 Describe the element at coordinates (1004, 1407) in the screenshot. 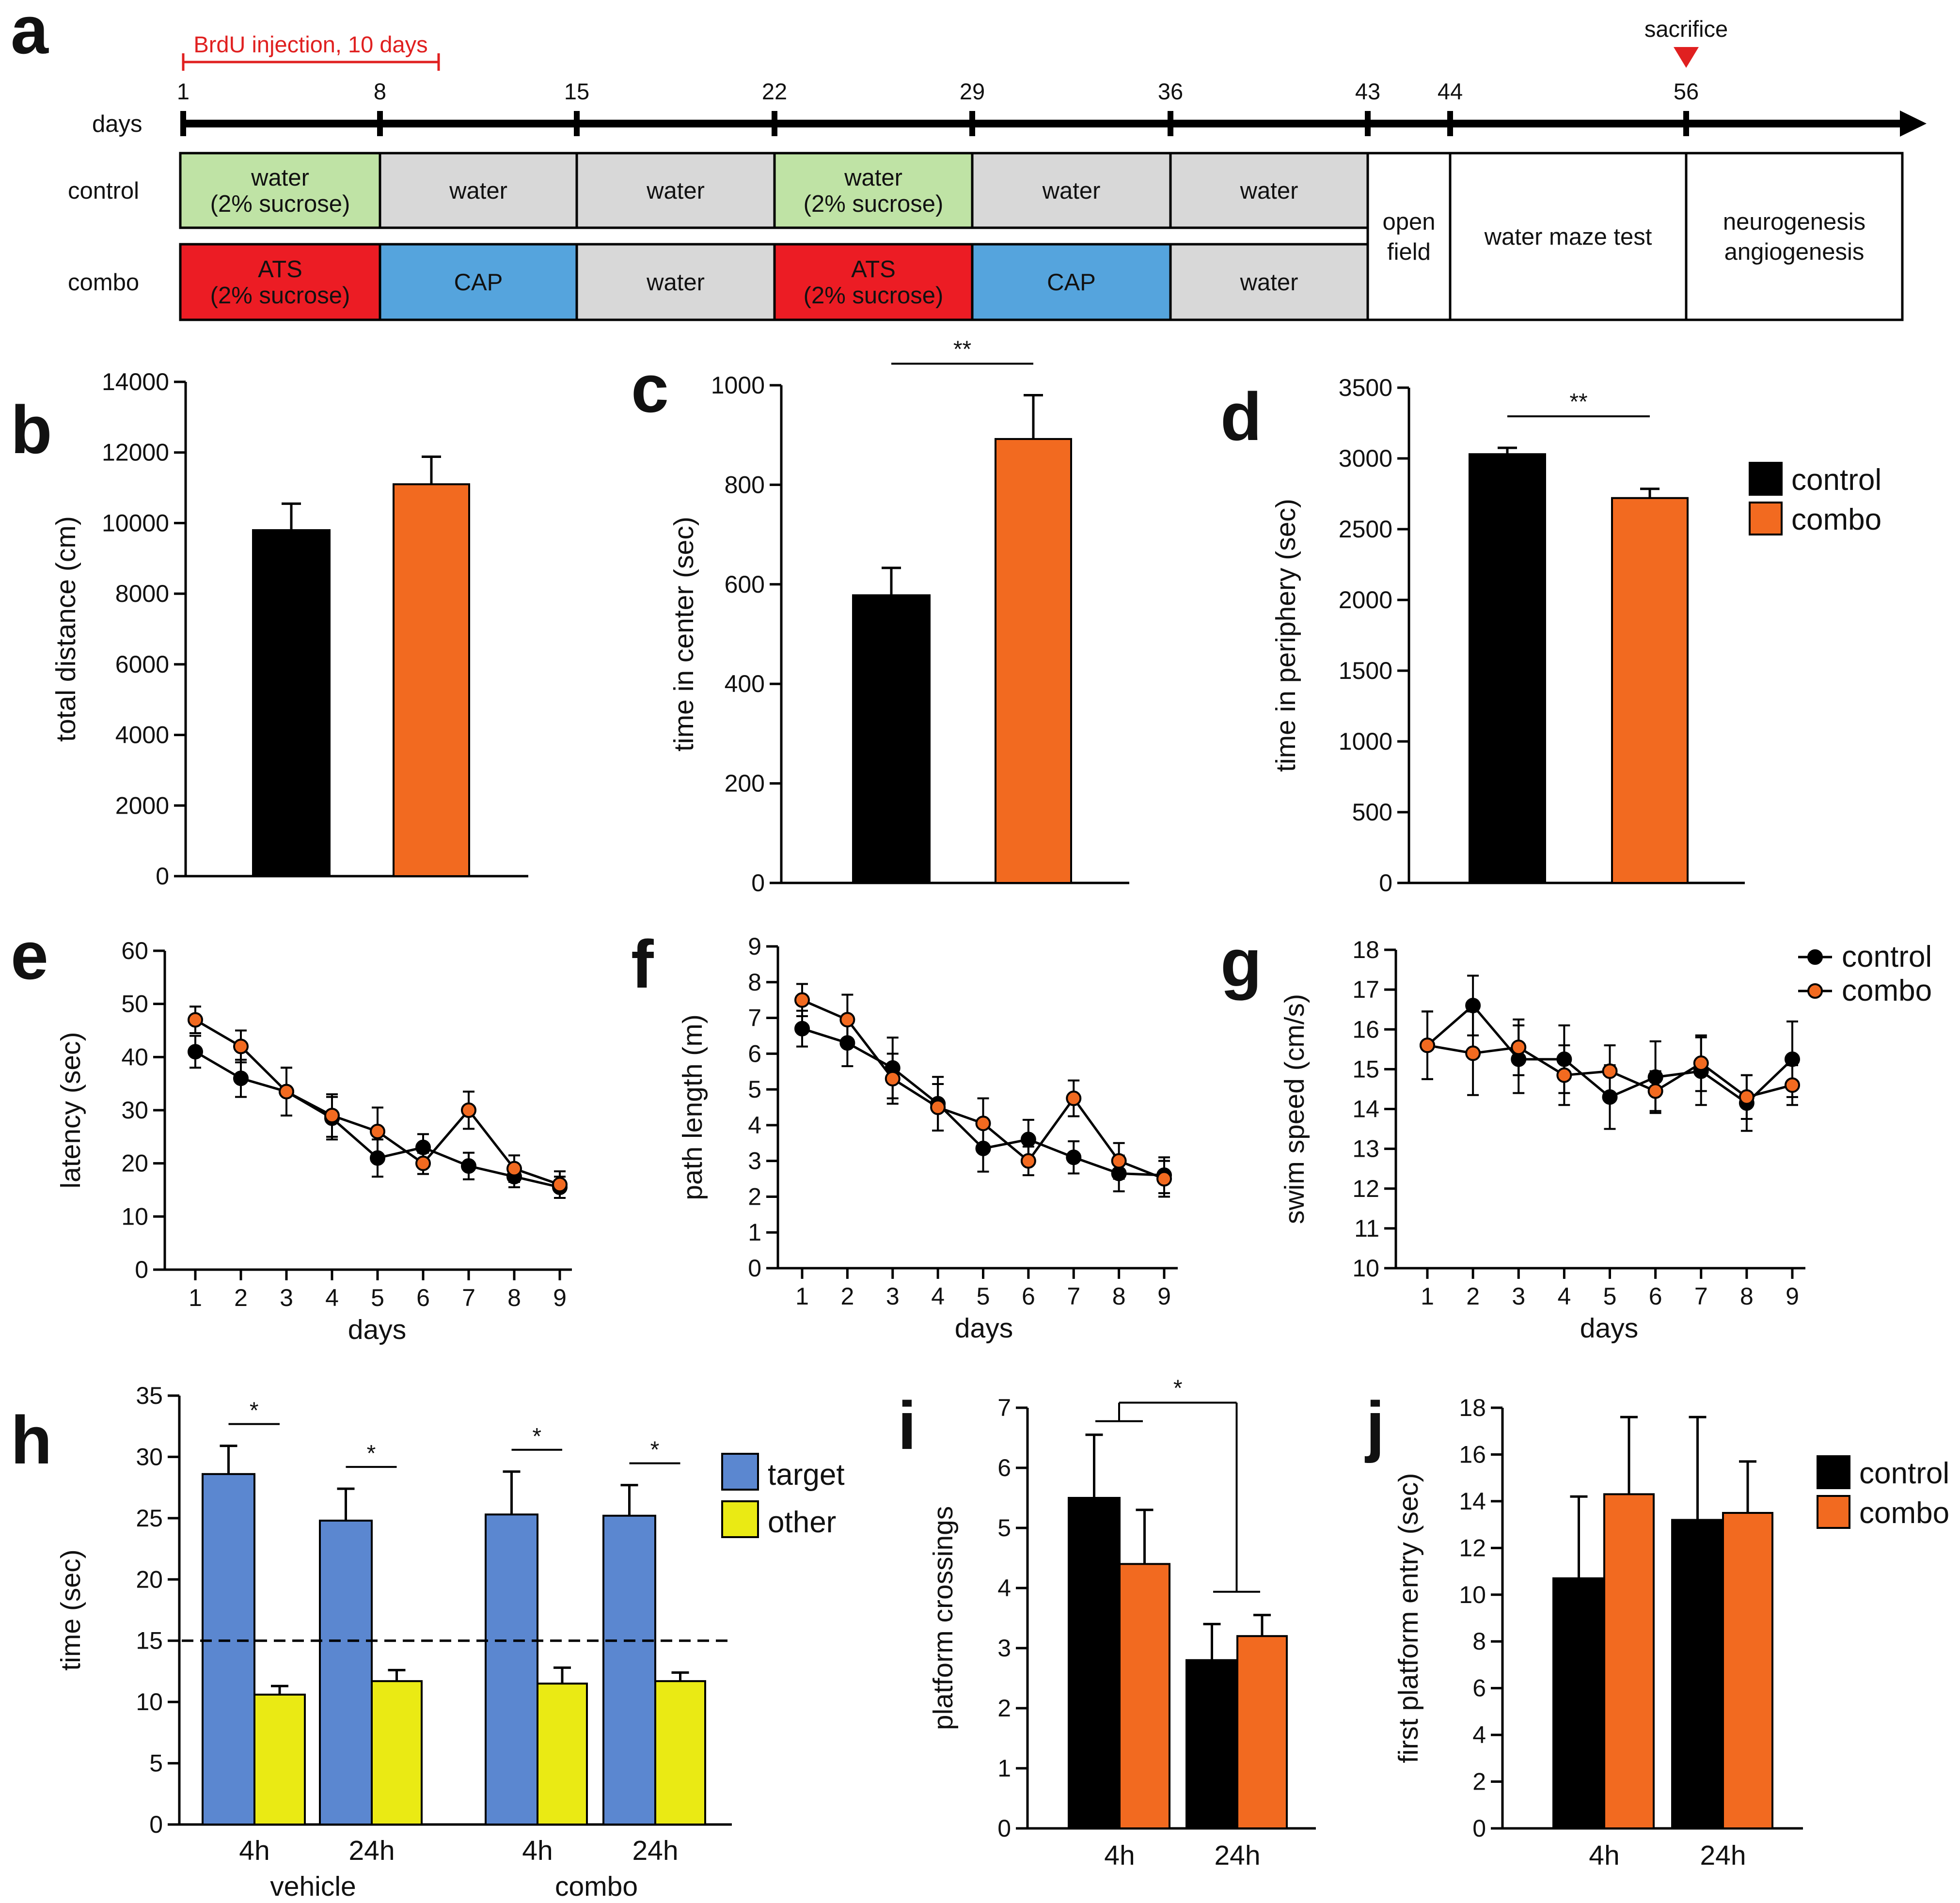

I see `y-tick-label: 7` at that location.